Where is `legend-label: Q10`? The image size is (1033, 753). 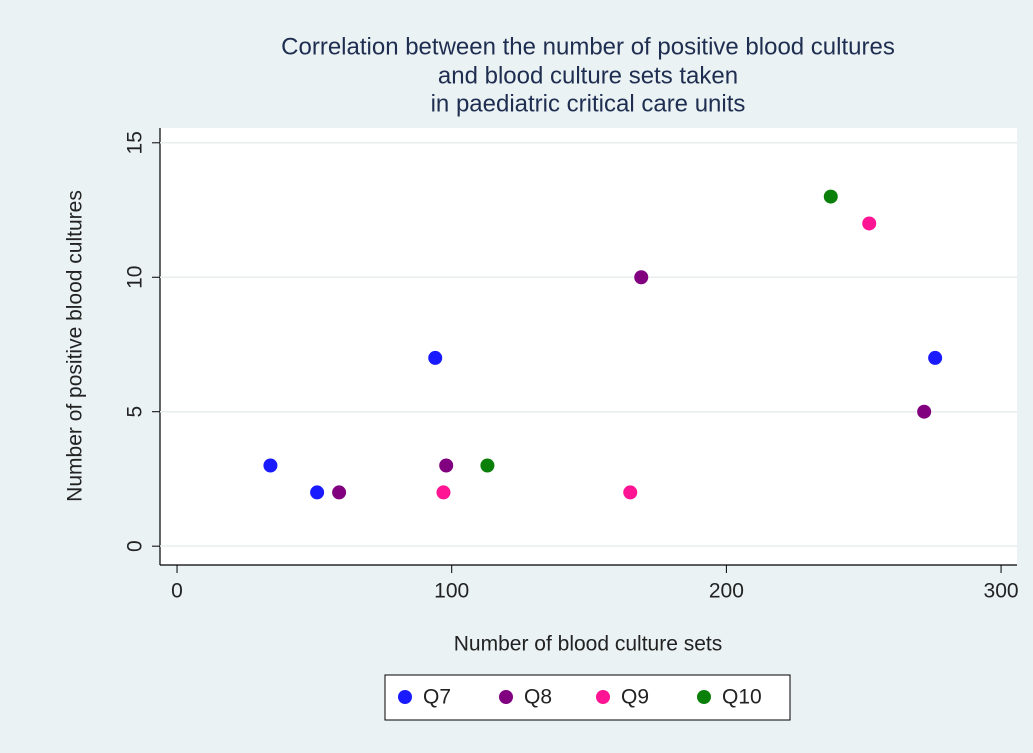 legend-label: Q10 is located at coordinates (742, 697).